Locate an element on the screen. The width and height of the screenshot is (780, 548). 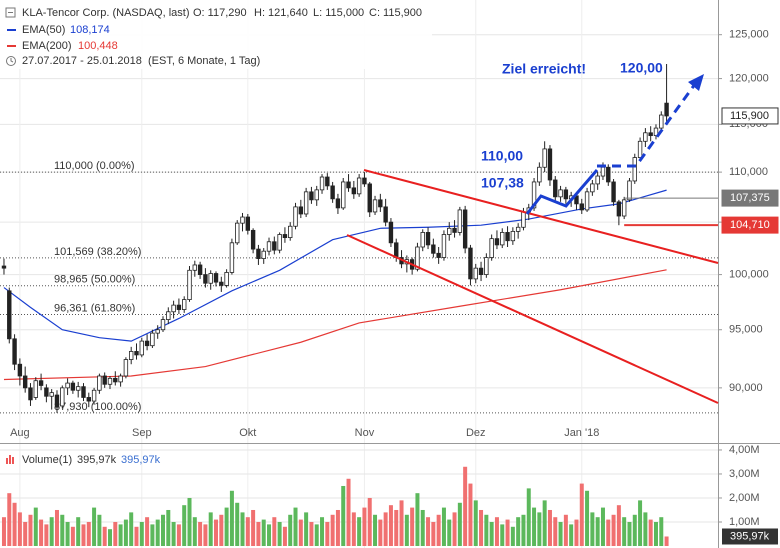
trendline is located at coordinates (532, 319).